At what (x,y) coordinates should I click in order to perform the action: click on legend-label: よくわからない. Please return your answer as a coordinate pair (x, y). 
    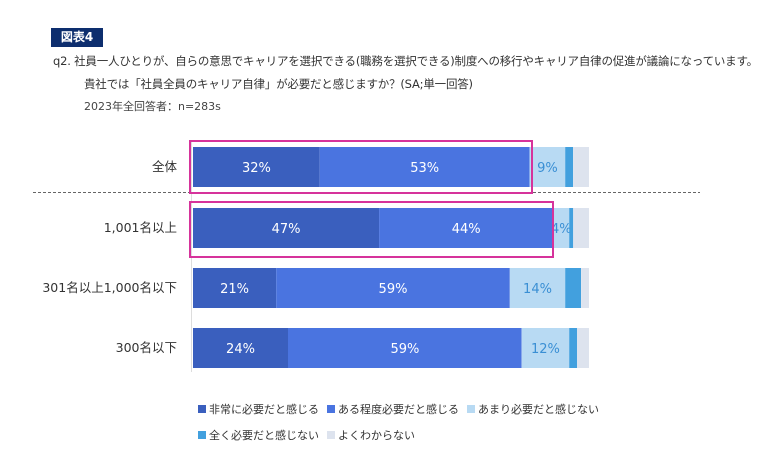
    Looking at the image, I should click on (376, 435).